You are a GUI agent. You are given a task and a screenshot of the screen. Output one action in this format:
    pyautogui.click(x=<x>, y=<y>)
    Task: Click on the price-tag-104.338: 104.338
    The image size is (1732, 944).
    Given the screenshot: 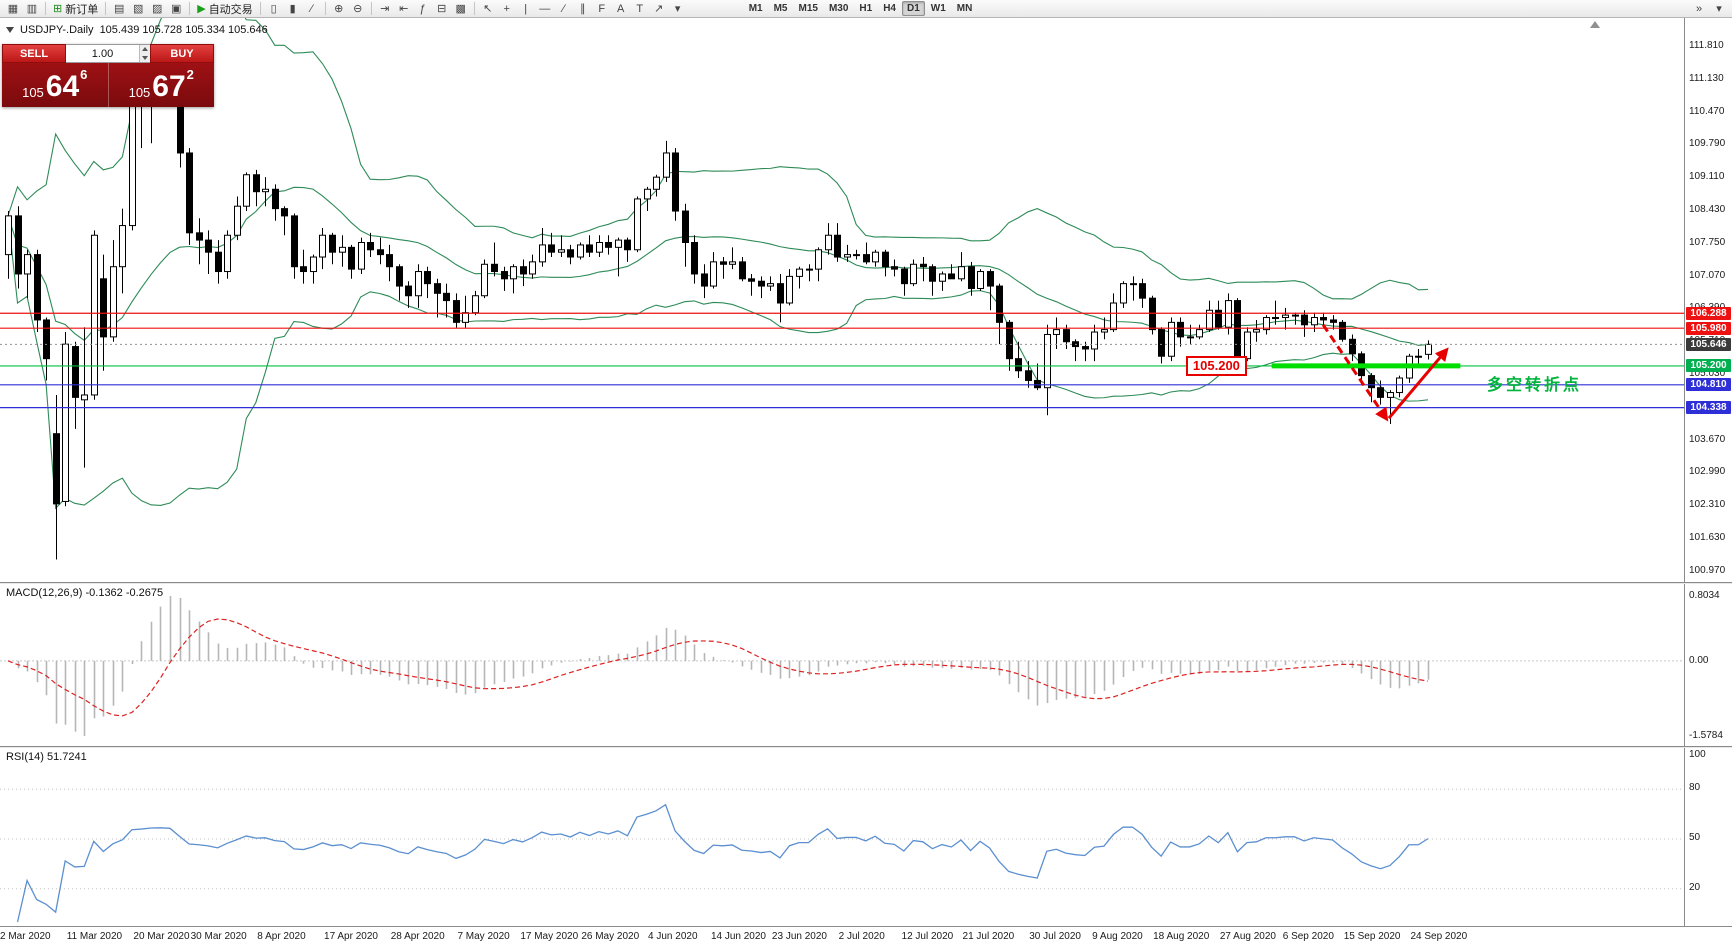 What is the action you would take?
    pyautogui.click(x=1708, y=408)
    